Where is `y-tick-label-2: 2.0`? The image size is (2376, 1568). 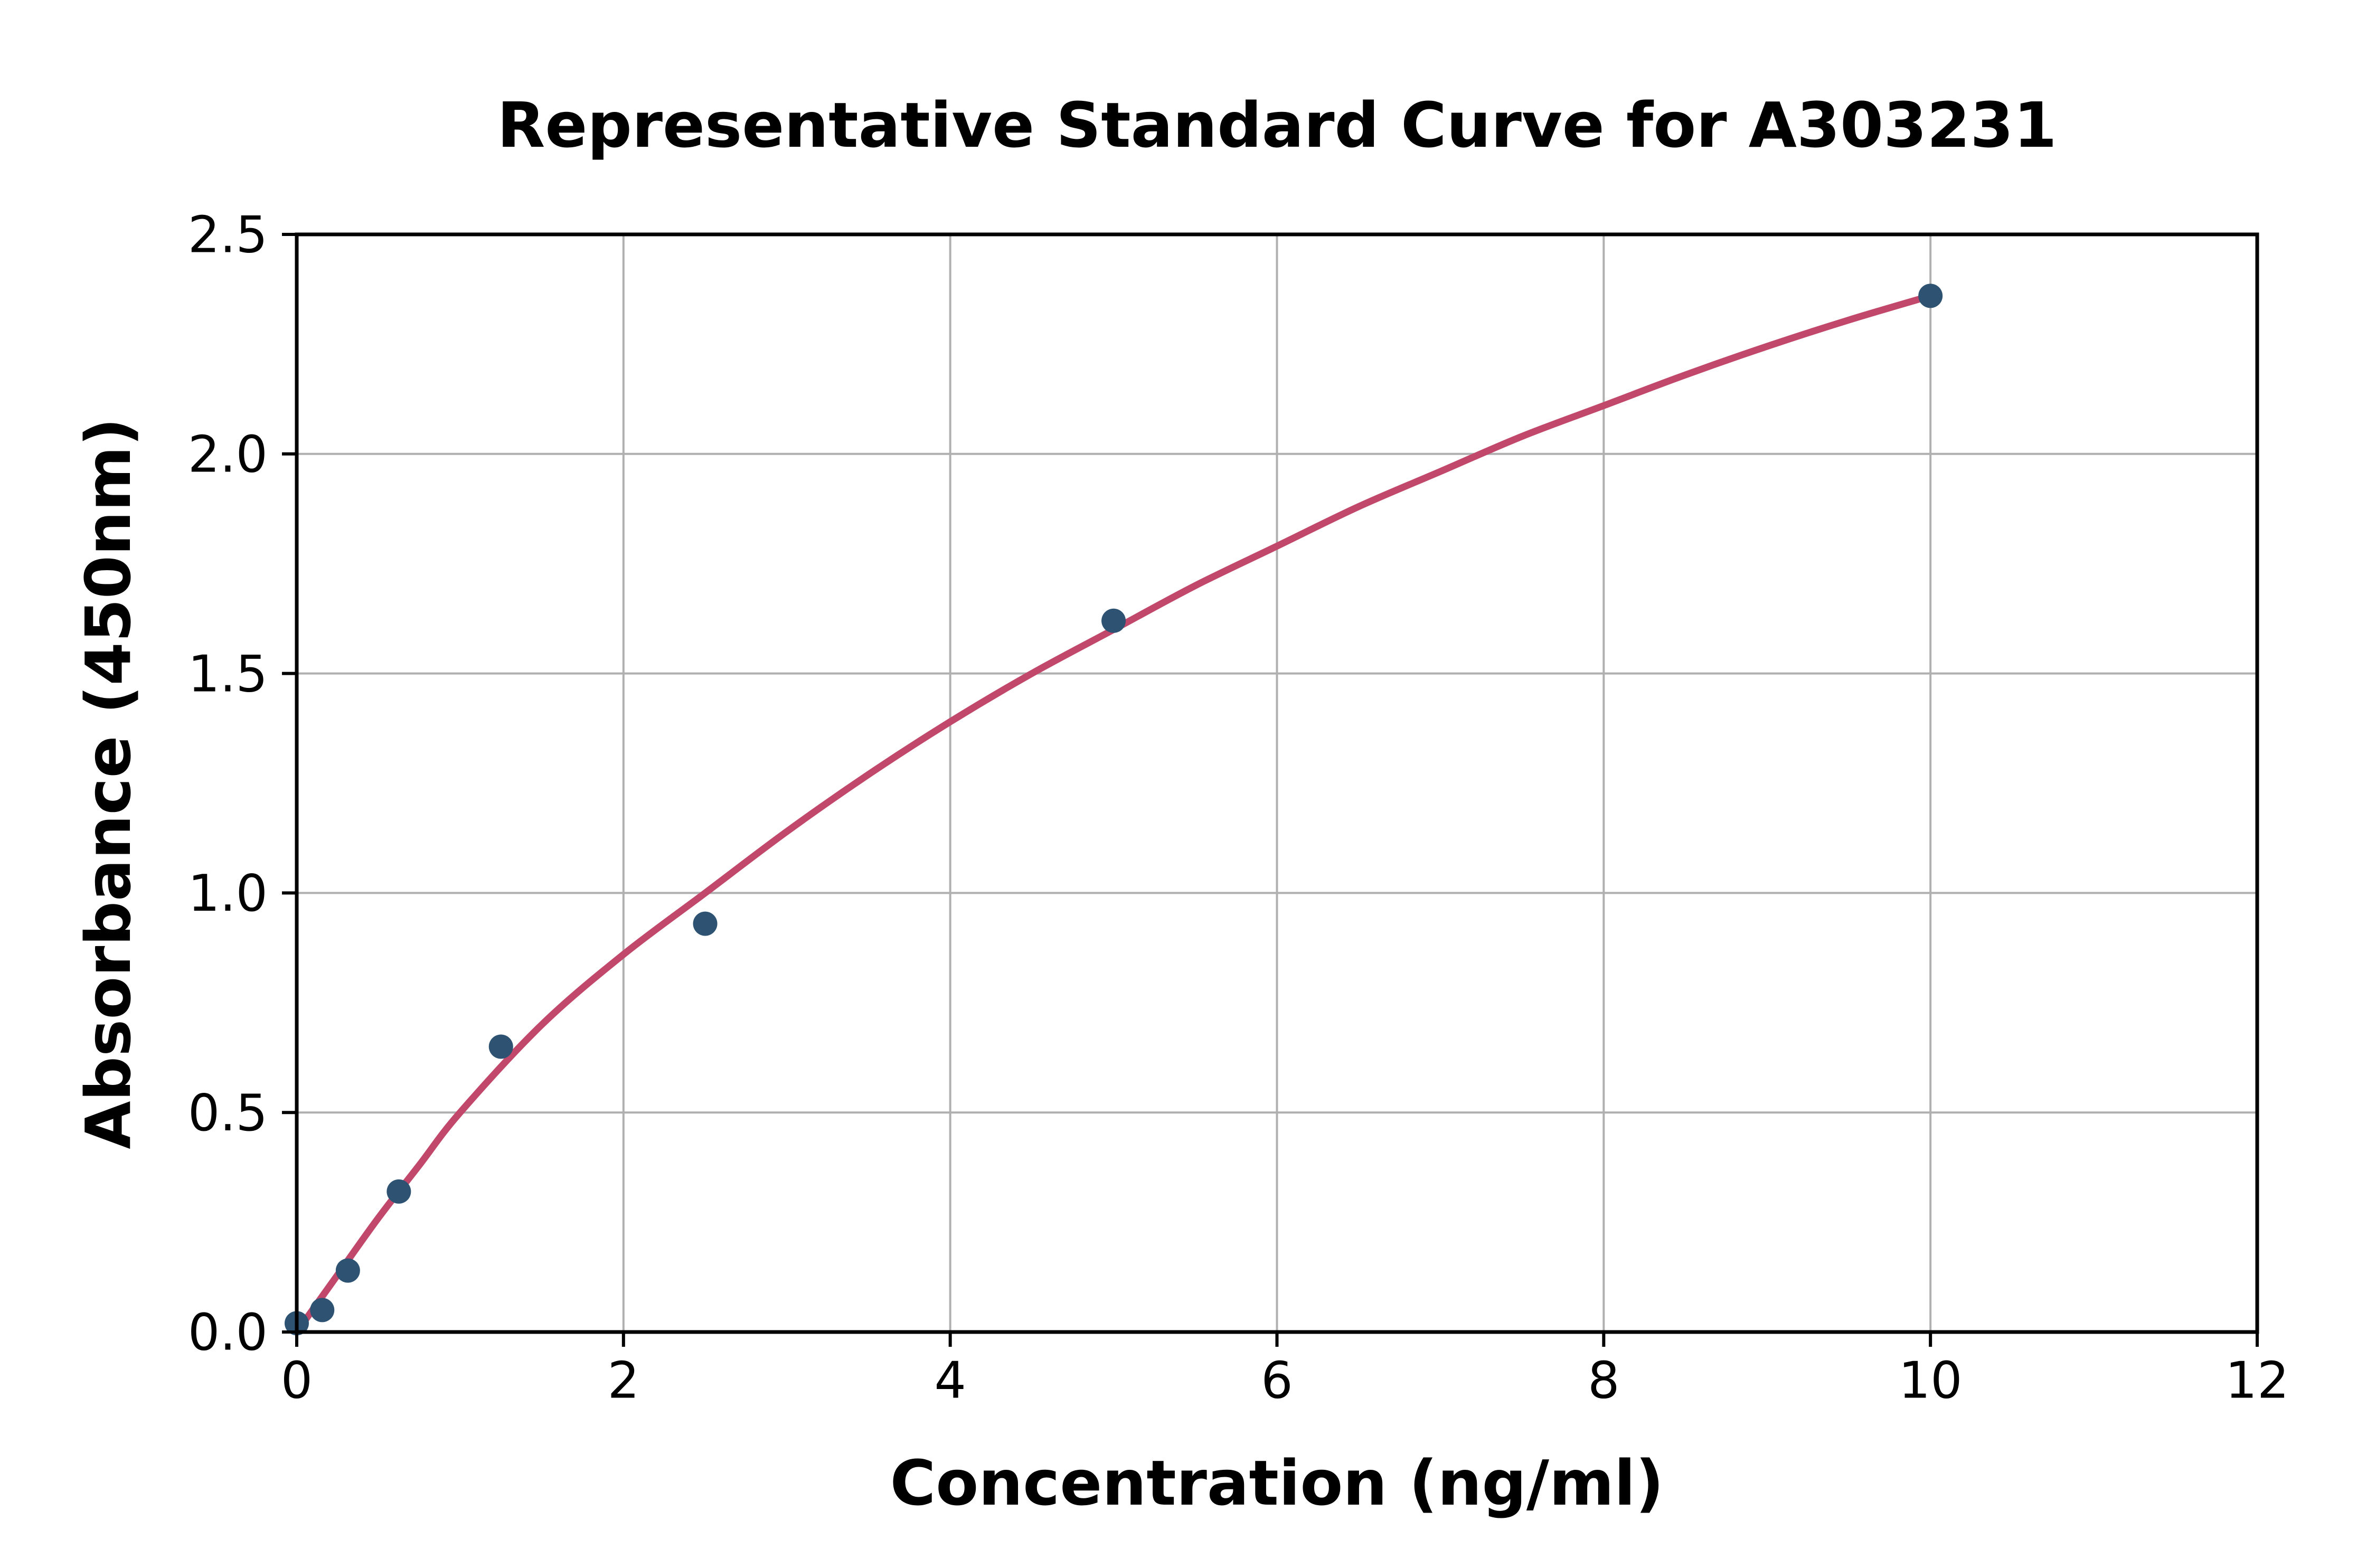
y-tick-label-2: 2.0 is located at coordinates (228, 455).